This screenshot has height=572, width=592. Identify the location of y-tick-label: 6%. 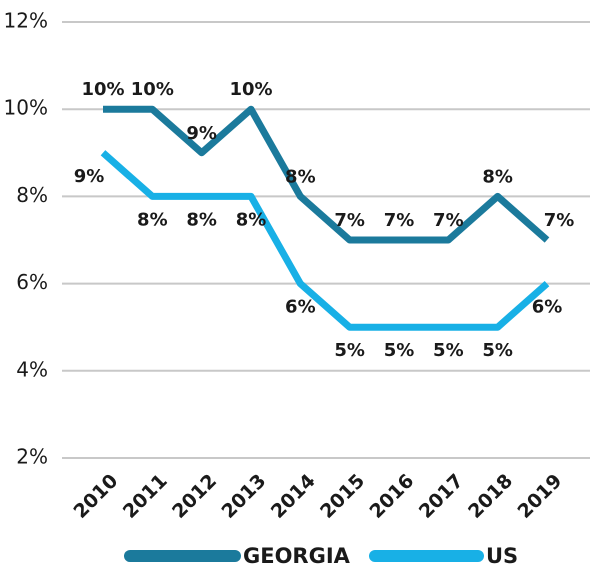
(32, 282).